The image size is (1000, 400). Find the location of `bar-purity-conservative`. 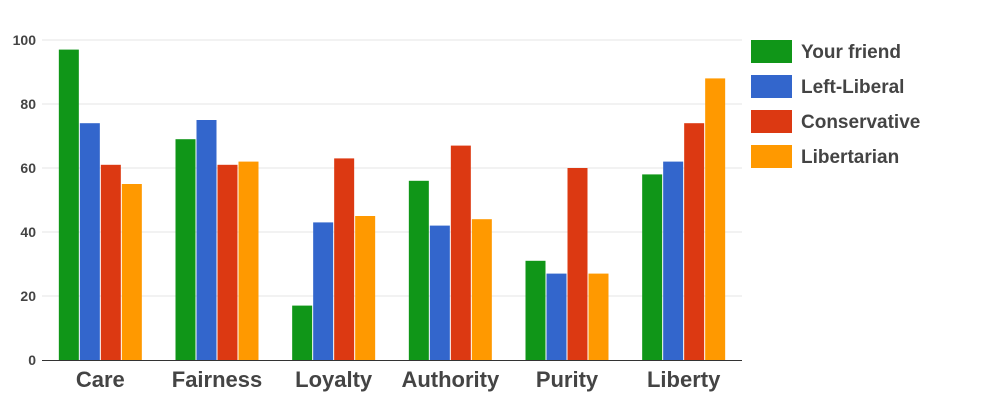

bar-purity-conservative is located at coordinates (577, 264).